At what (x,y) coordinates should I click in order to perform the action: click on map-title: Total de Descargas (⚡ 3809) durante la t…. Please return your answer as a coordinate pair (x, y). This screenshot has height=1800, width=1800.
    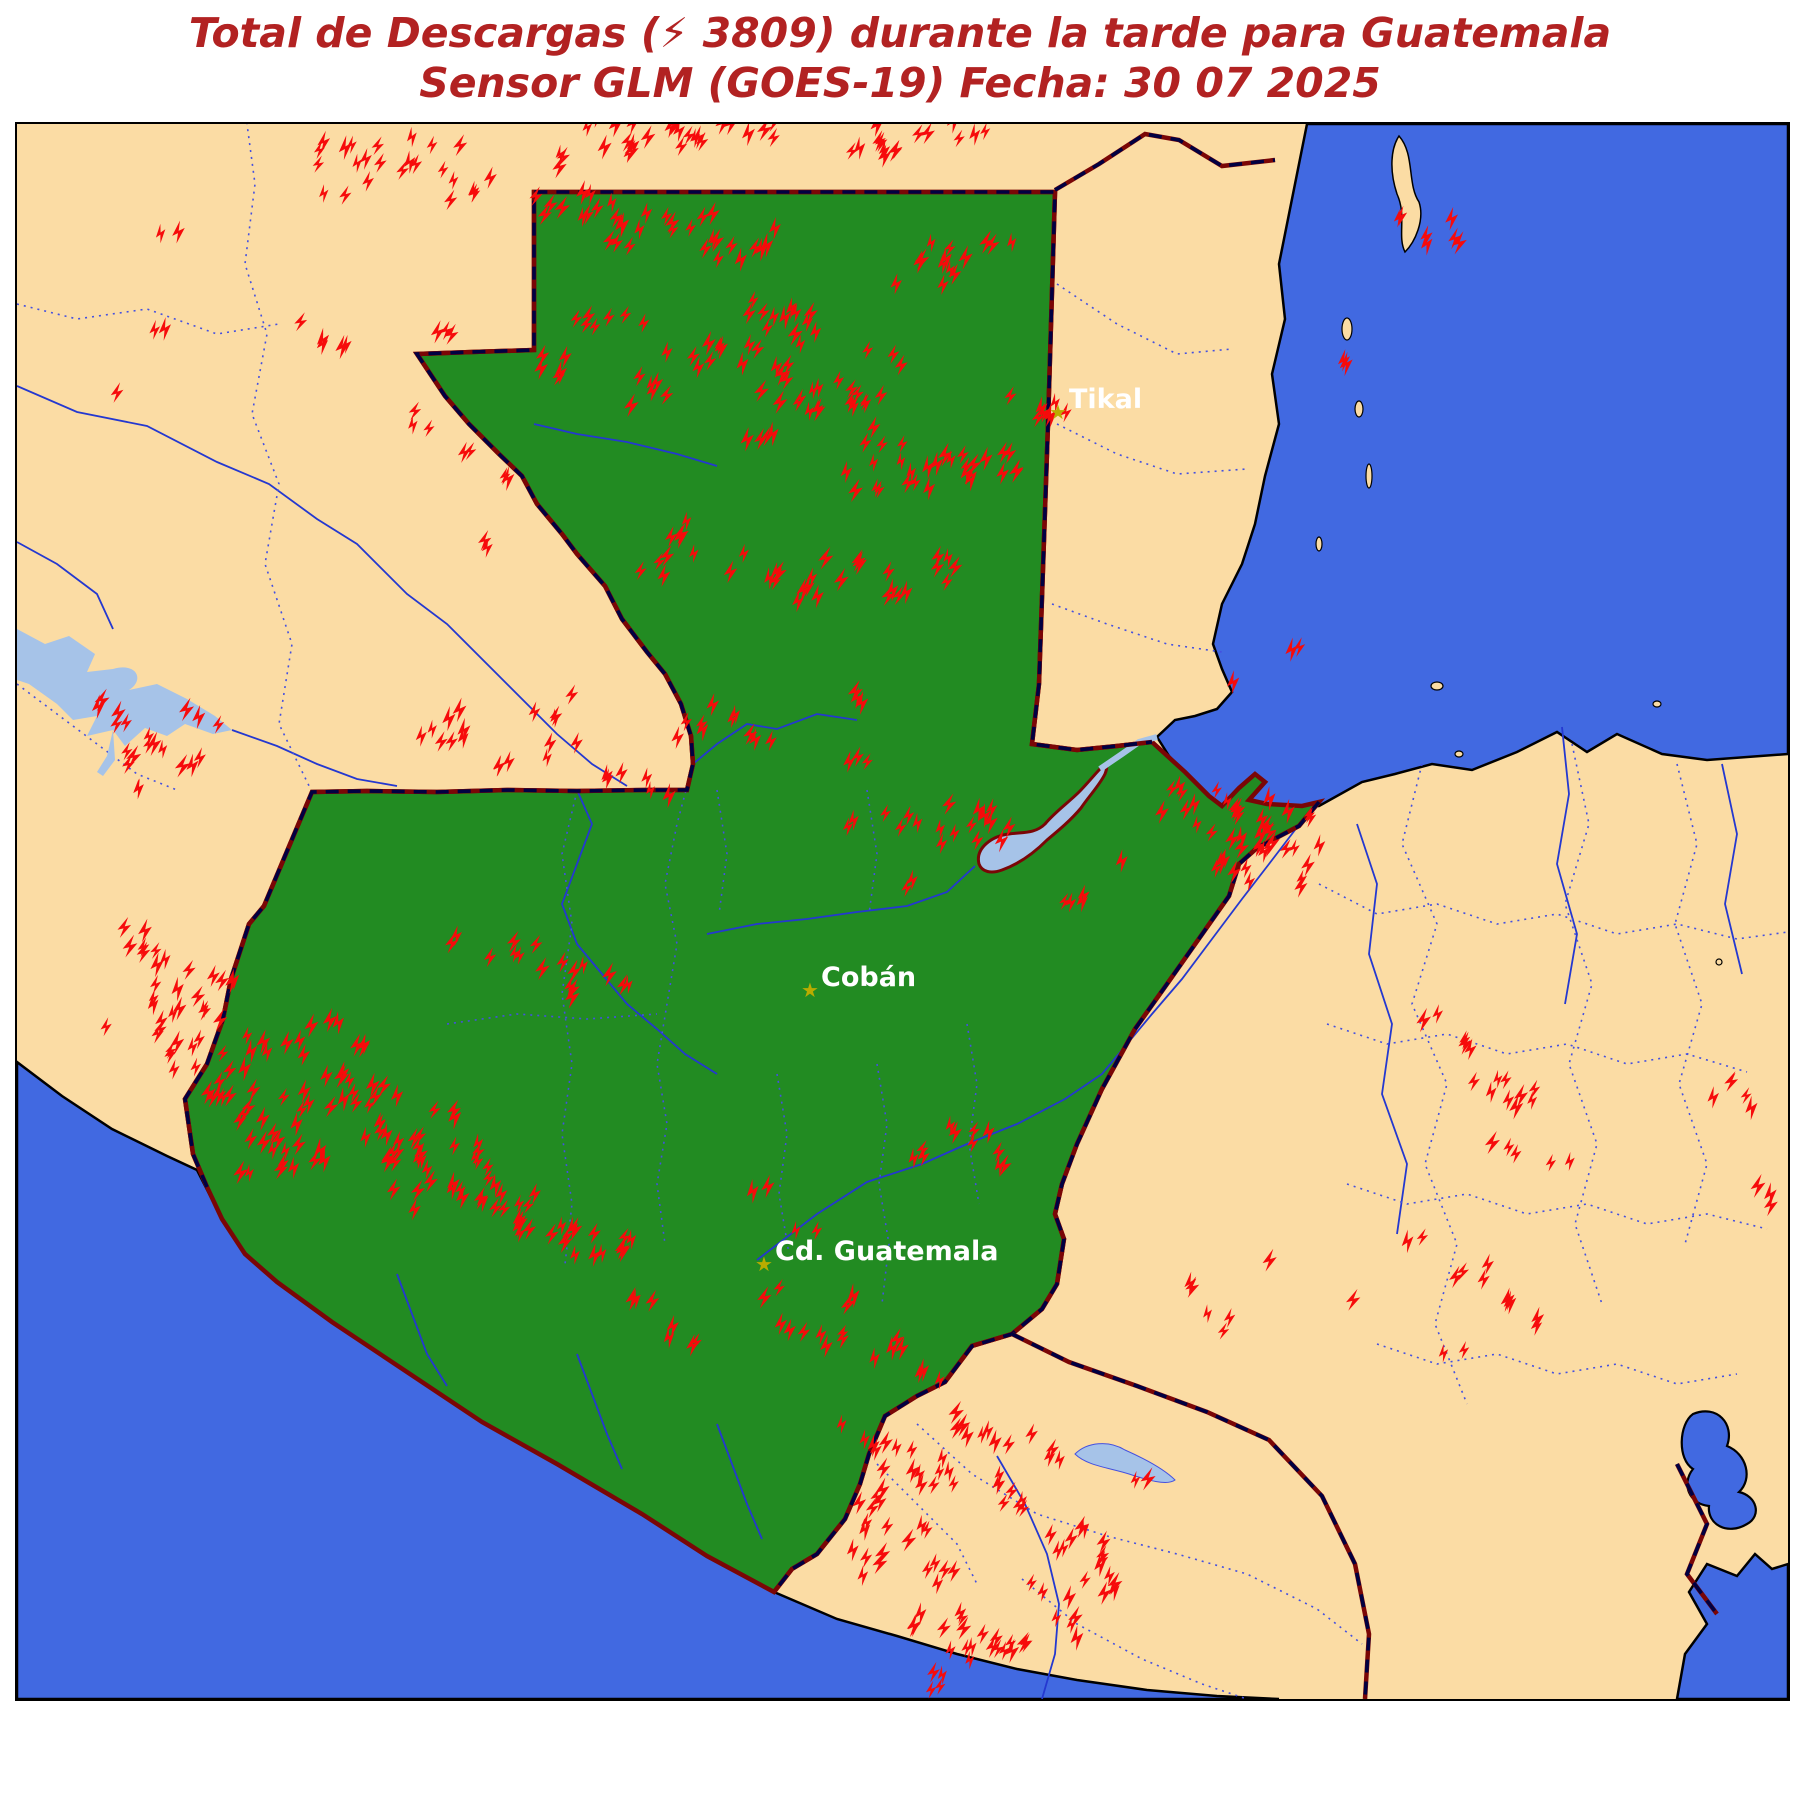
    Looking at the image, I should click on (900, 58).